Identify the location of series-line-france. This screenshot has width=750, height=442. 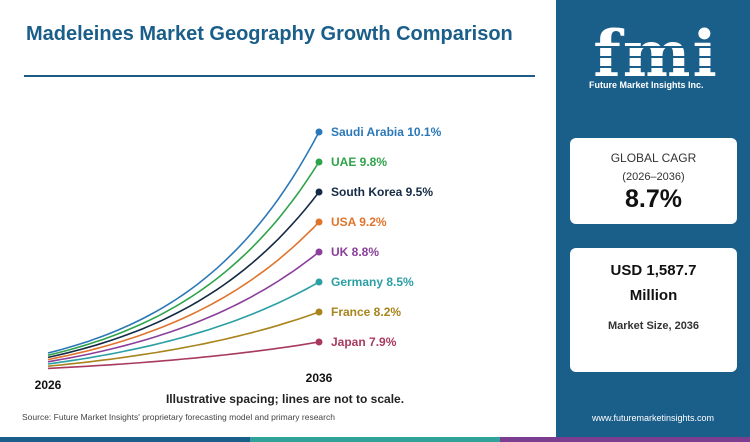
(183, 339).